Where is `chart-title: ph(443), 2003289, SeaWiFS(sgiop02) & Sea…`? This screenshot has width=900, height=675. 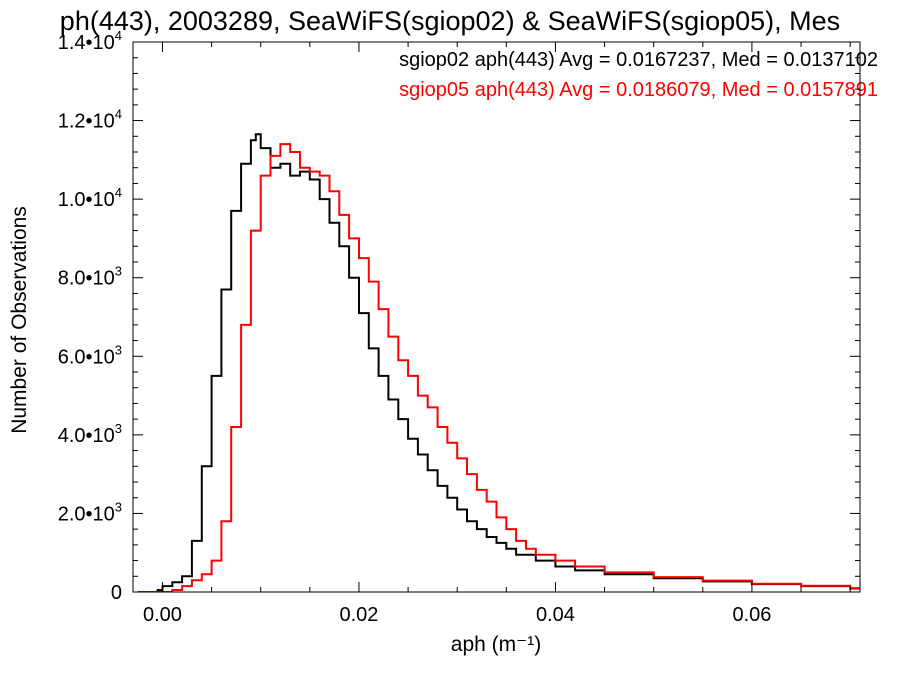
chart-title: ph(443), 2003289, SeaWiFS(sgiop02) & Sea… is located at coordinates (450, 21).